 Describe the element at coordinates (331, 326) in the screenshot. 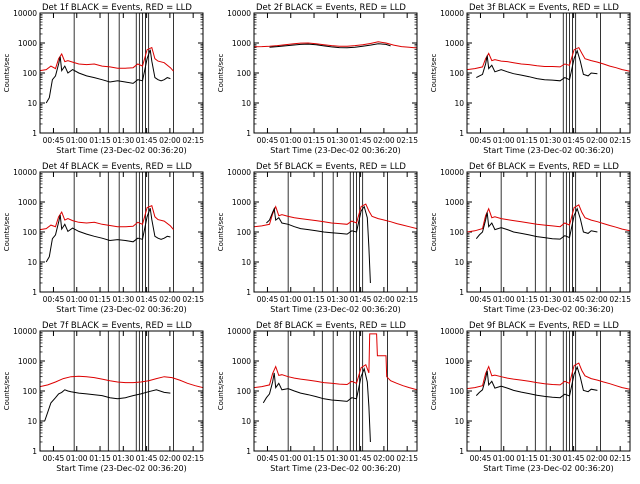

I see `chart-title: Det 8f BLACK = Events, RED = LLD` at that location.